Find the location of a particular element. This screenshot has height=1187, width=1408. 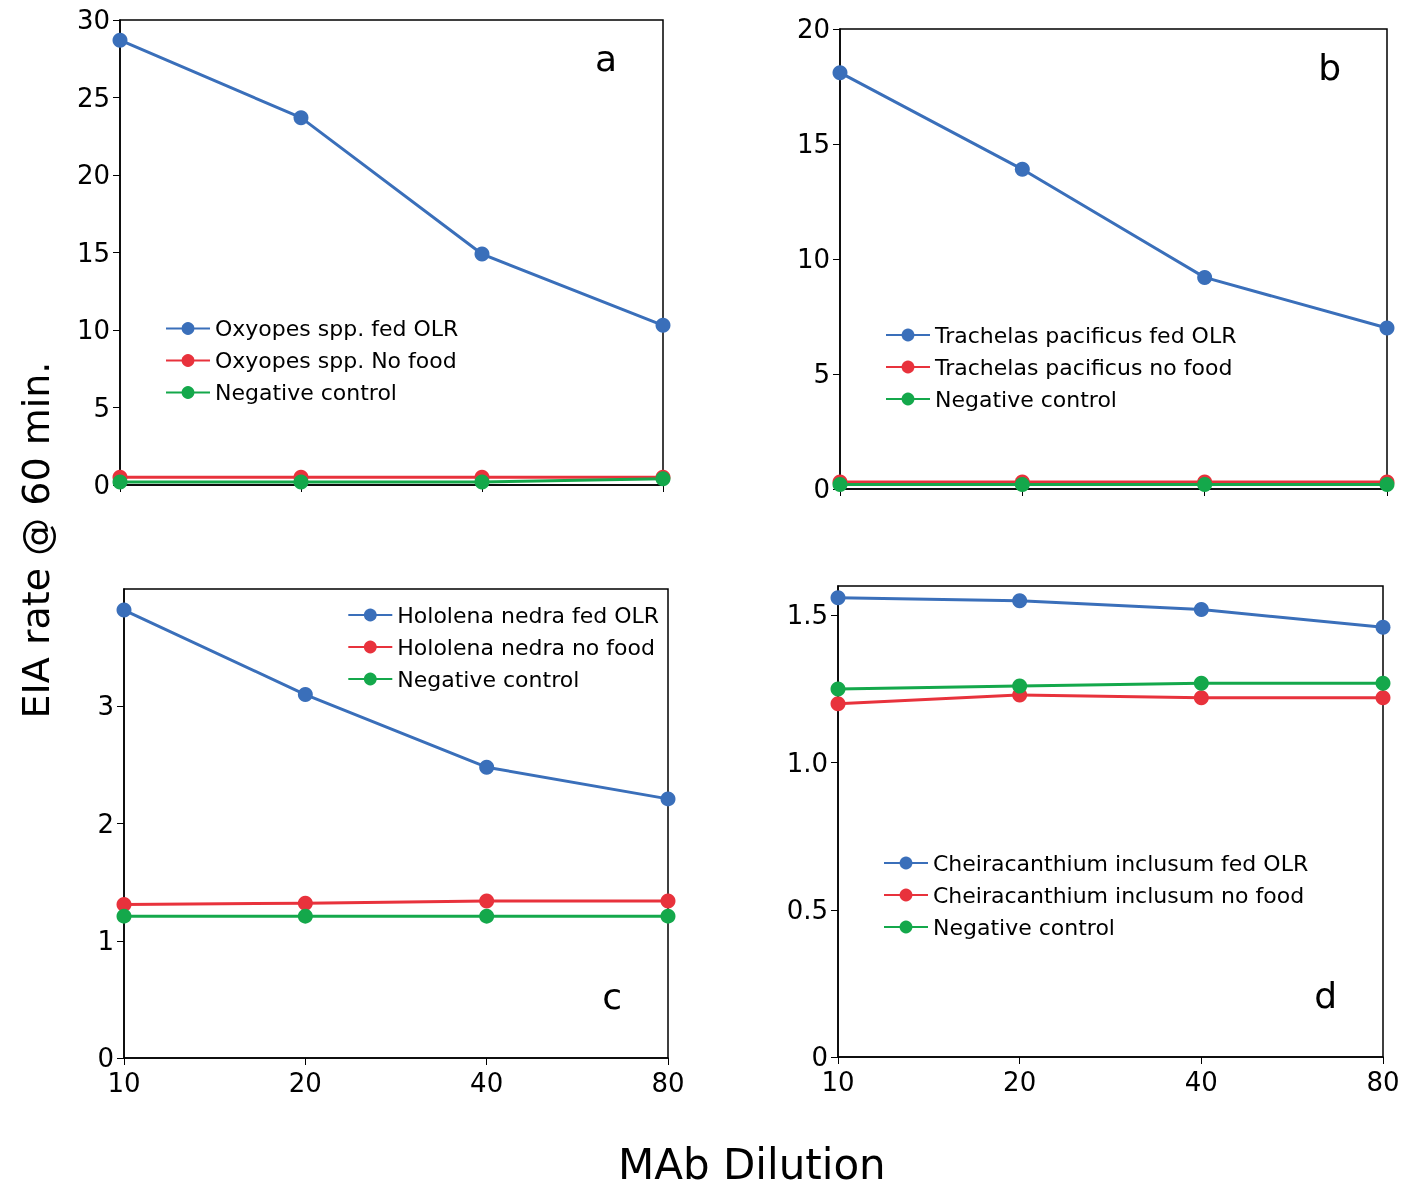

annotation: b is located at coordinates (1330, 67).